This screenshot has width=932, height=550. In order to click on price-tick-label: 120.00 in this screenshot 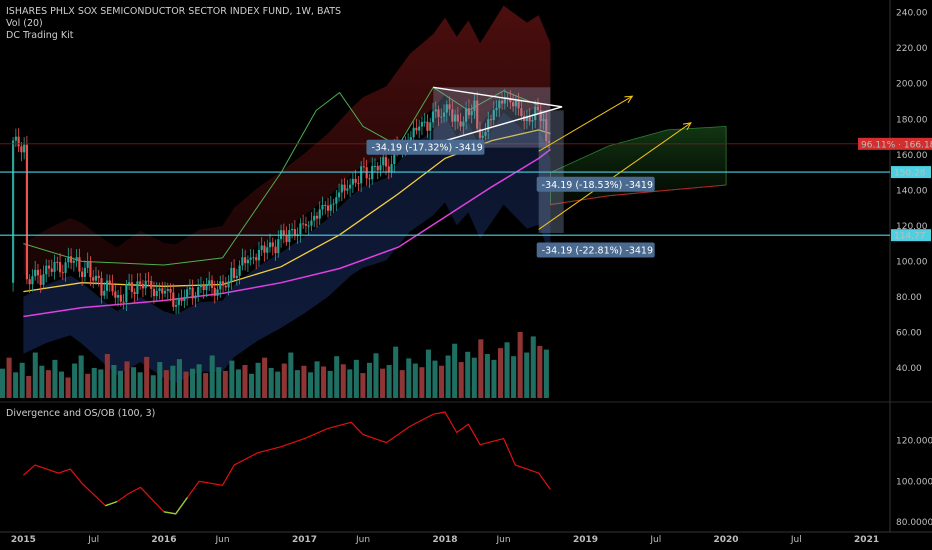, I will do `click(912, 227)`.